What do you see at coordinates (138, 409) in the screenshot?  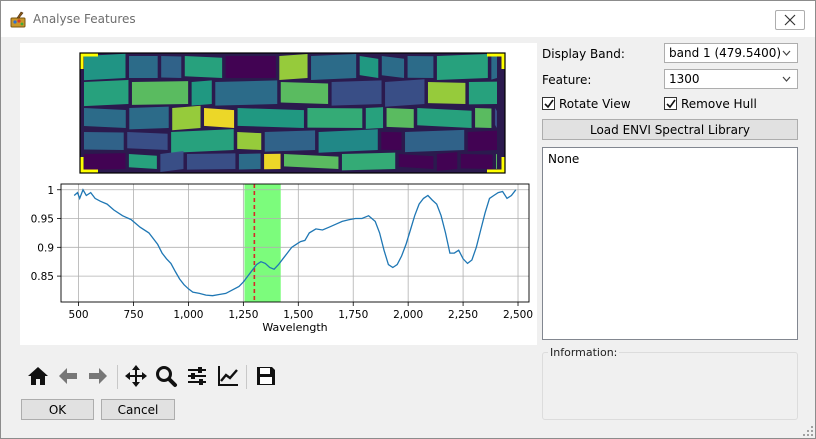 I see `cancel-button: Cancel` at bounding box center [138, 409].